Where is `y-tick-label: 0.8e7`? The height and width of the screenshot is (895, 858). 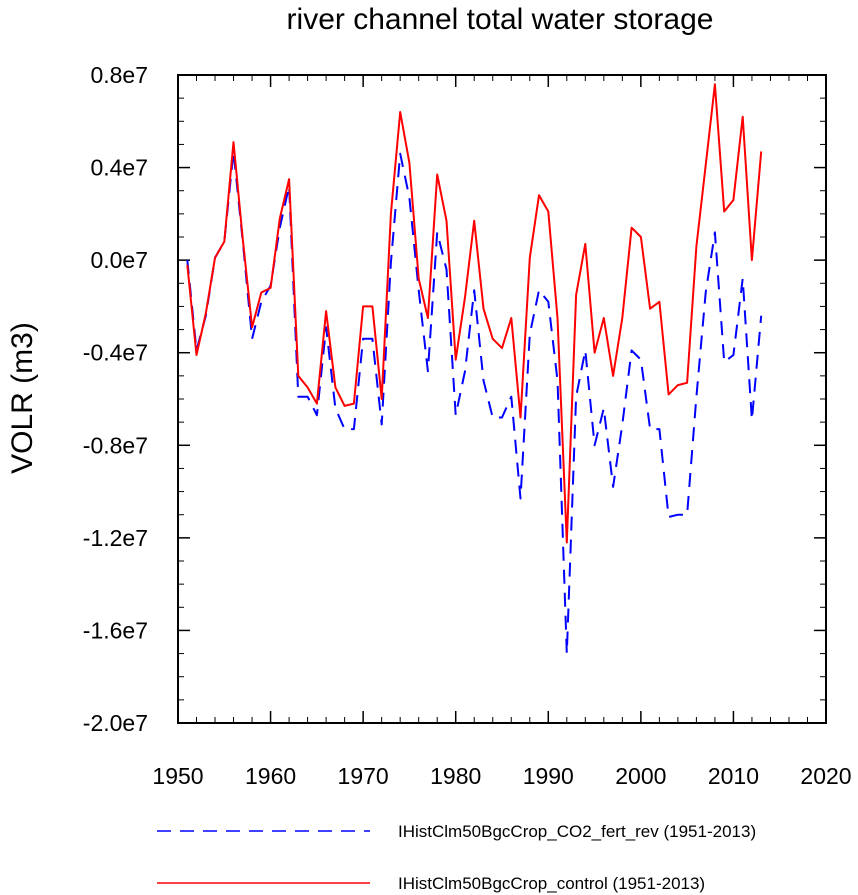
y-tick-label: 0.8e7 is located at coordinates (119, 75).